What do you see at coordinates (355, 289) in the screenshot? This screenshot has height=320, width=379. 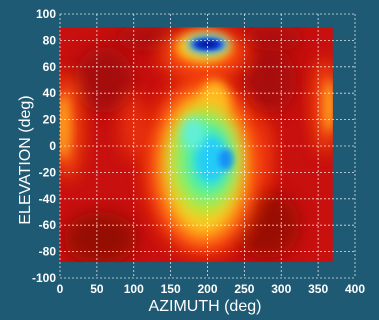 I see `x-tick-label: 400` at bounding box center [355, 289].